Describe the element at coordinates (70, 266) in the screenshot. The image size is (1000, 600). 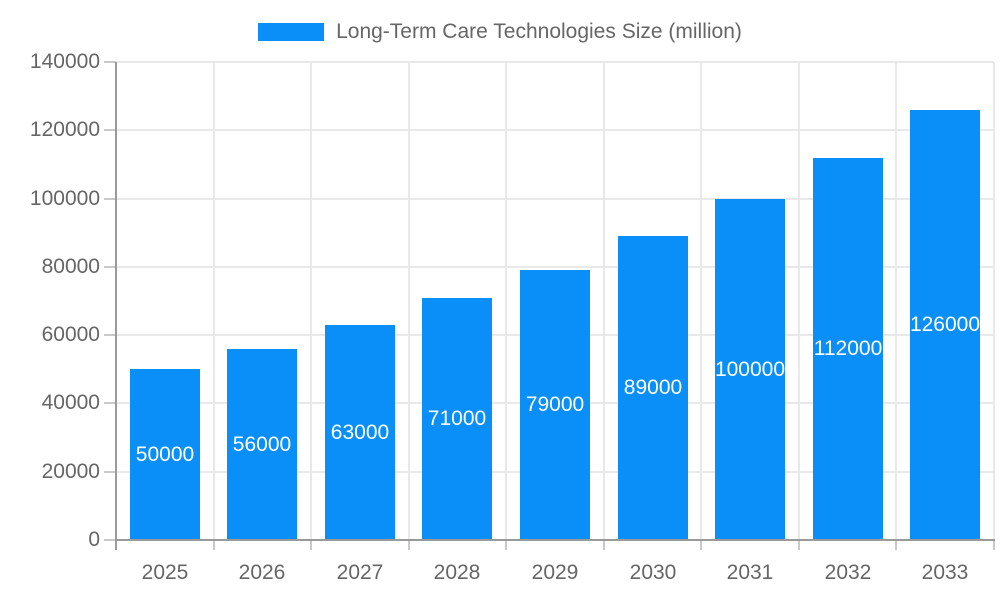
I see `y-tick-label: 80000` at that location.